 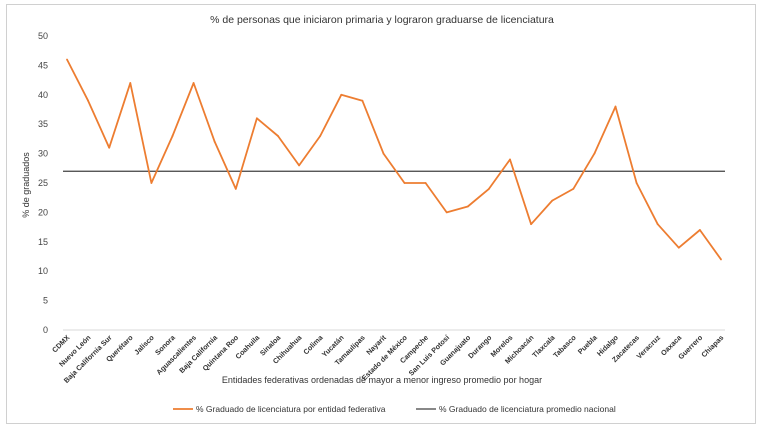 I want to click on y-tick-label: 10, so click(x=43, y=271).